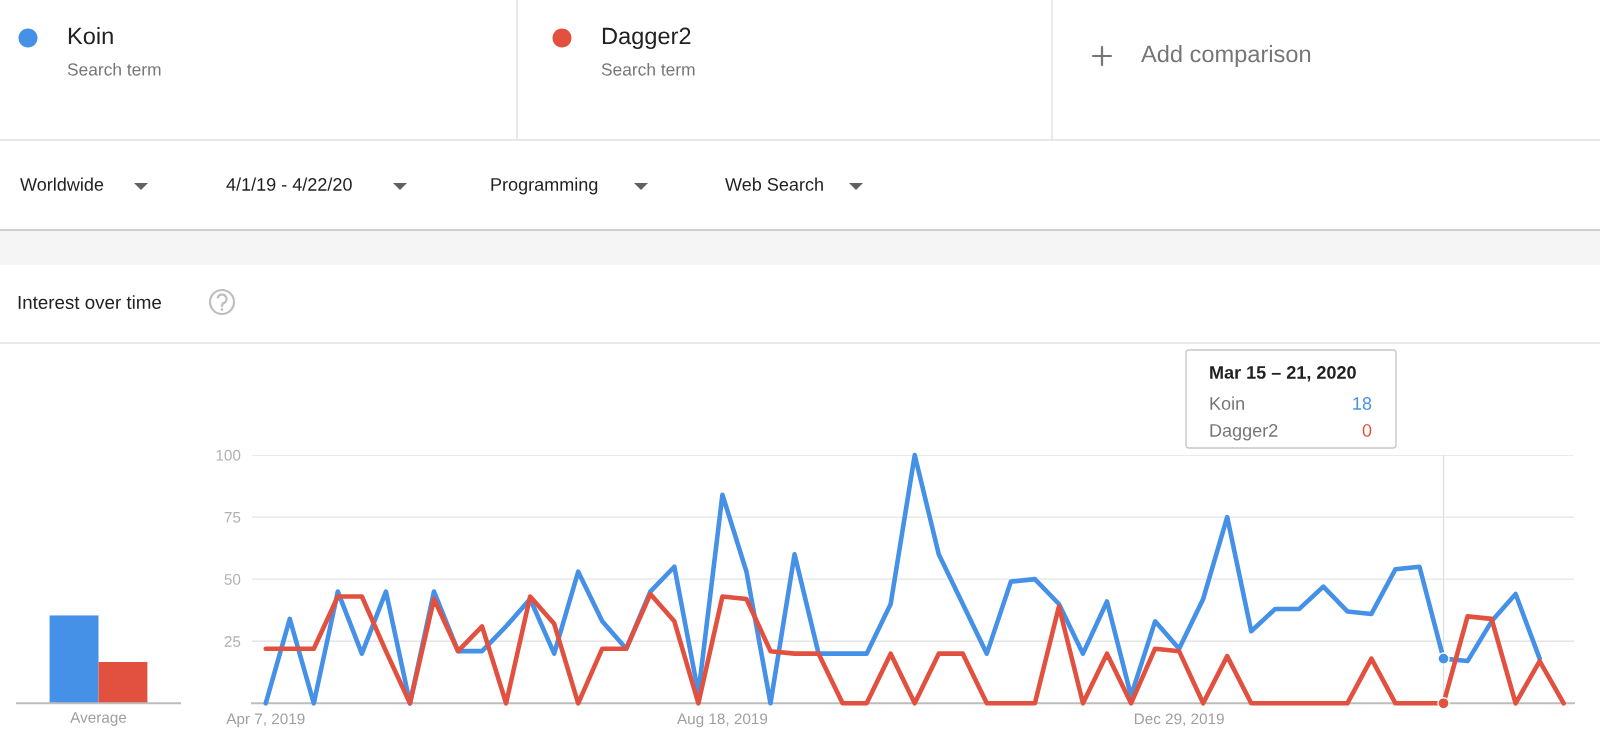 The height and width of the screenshot is (746, 1600). What do you see at coordinates (1227, 403) in the screenshot?
I see `text: Koin` at bounding box center [1227, 403].